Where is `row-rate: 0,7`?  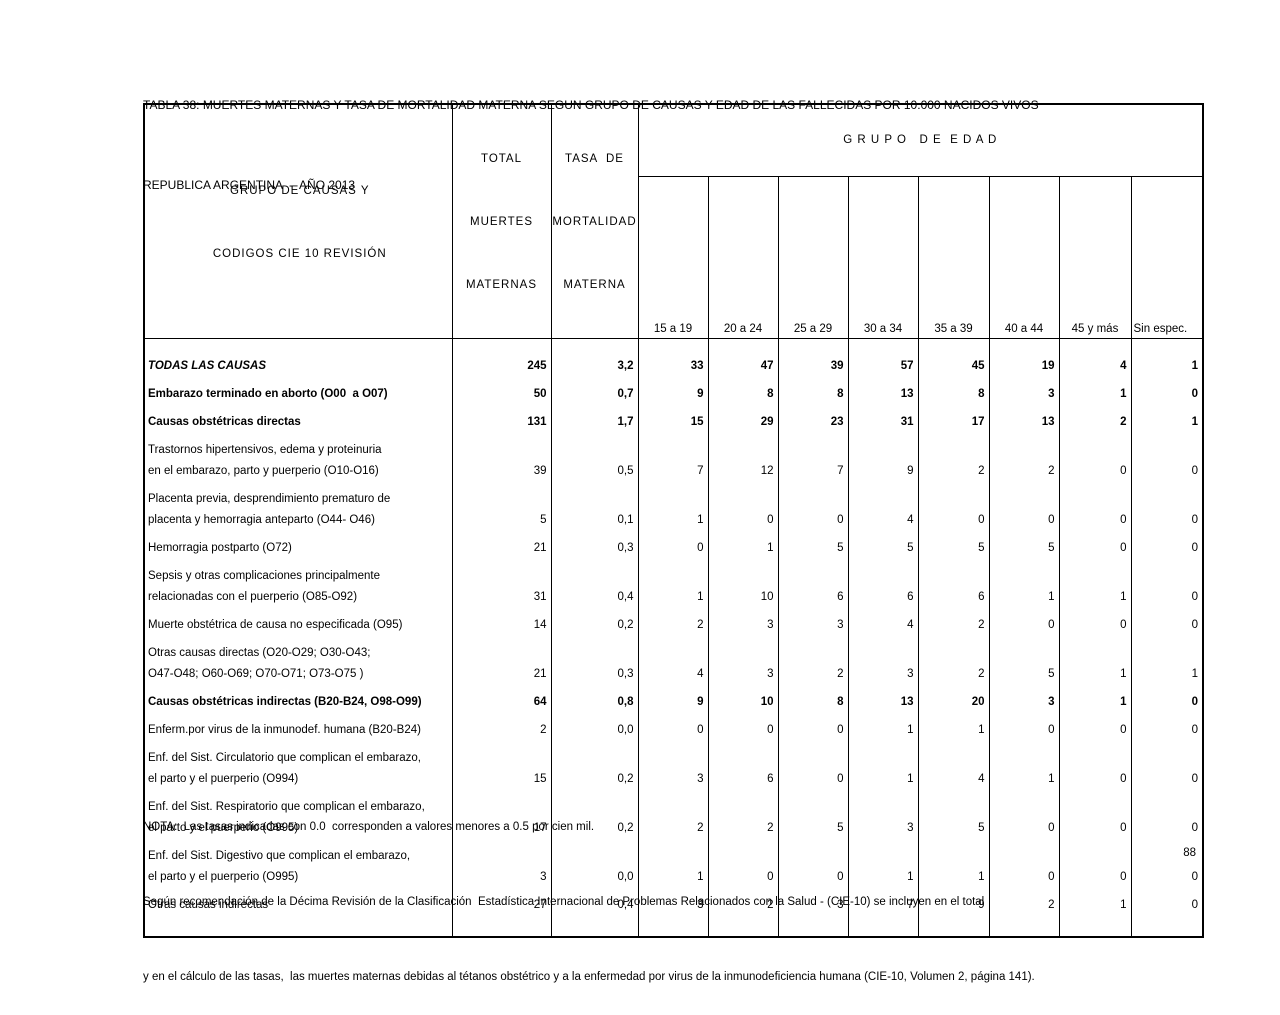
row-rate: 0,7 is located at coordinates (594, 391).